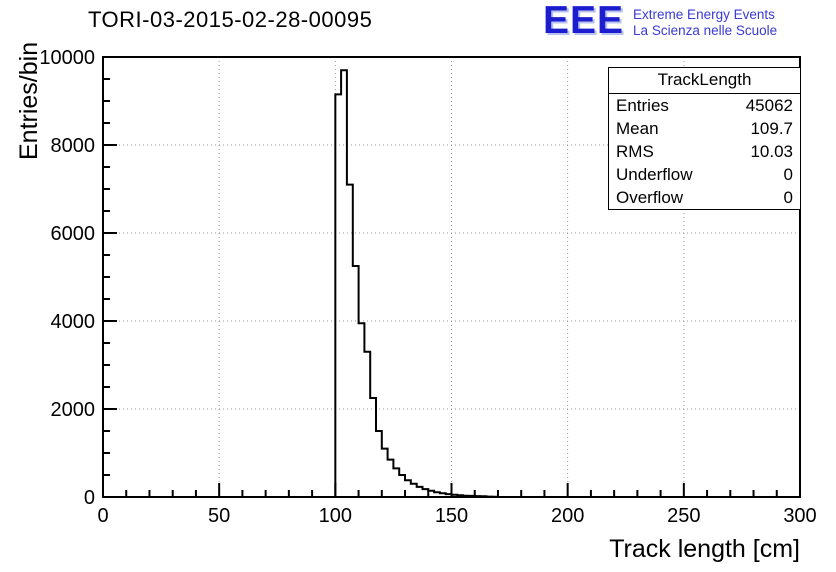  I want to click on stats-label: RMS, so click(635, 151).